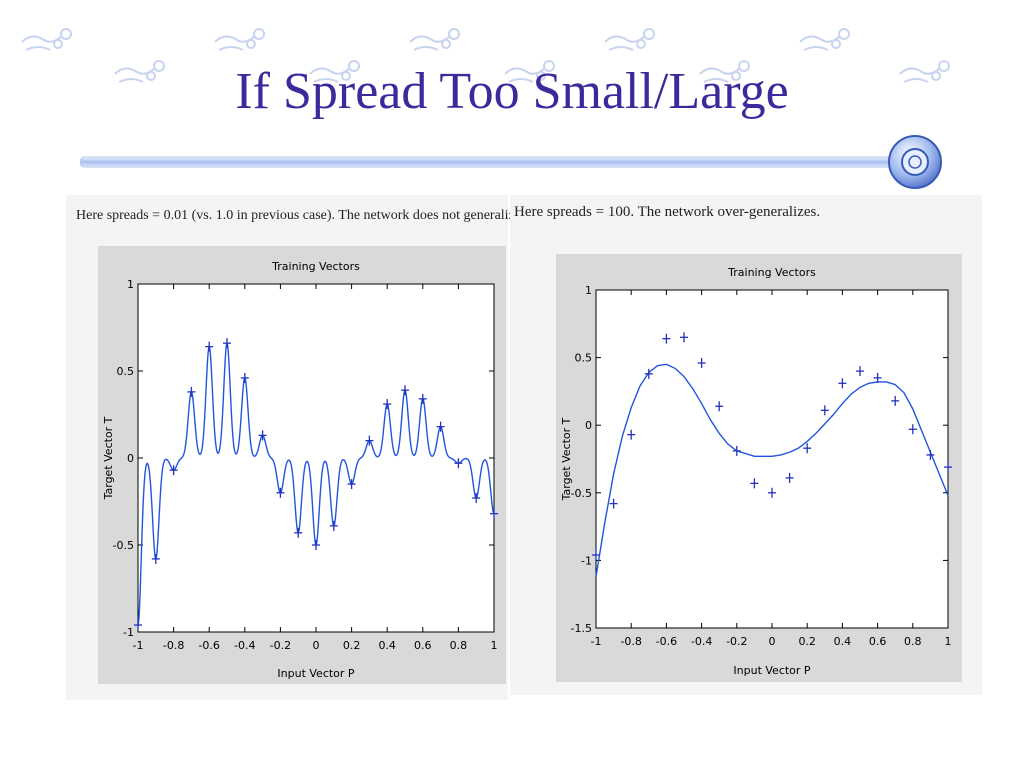 This screenshot has width=1024, height=768. I want to click on title-divider, so click(490, 162).